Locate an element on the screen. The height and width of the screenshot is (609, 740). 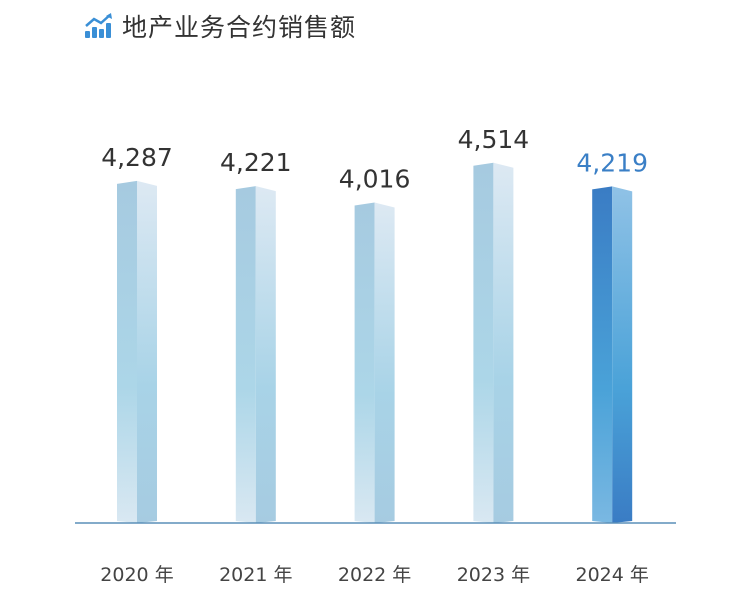
data-label: 4,219 is located at coordinates (612, 162).